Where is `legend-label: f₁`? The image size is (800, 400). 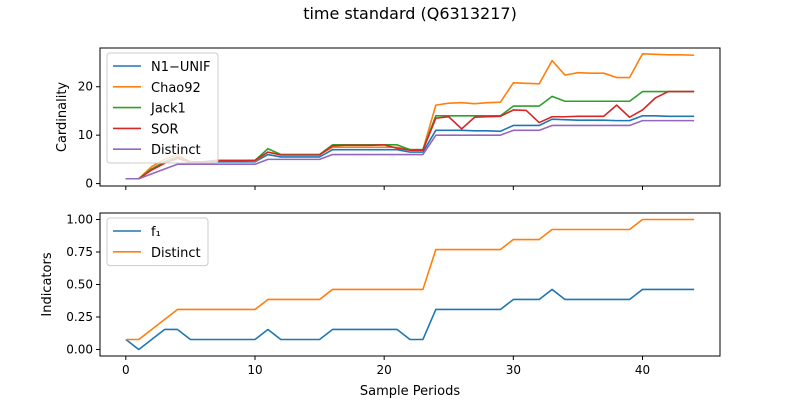
legend-label: f₁ is located at coordinates (156, 232).